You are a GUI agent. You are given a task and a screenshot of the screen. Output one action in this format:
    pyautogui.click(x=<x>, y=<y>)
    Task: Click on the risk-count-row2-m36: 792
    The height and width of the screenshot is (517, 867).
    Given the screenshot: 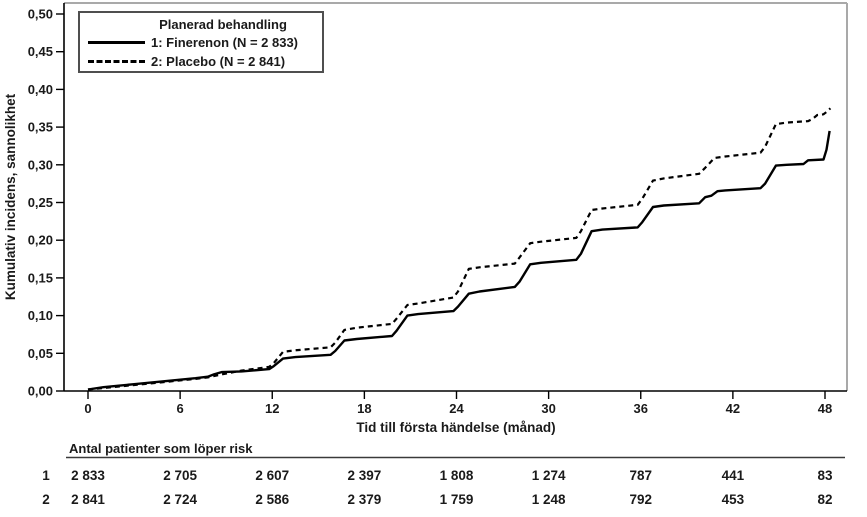 What is the action you would take?
    pyautogui.click(x=640, y=499)
    